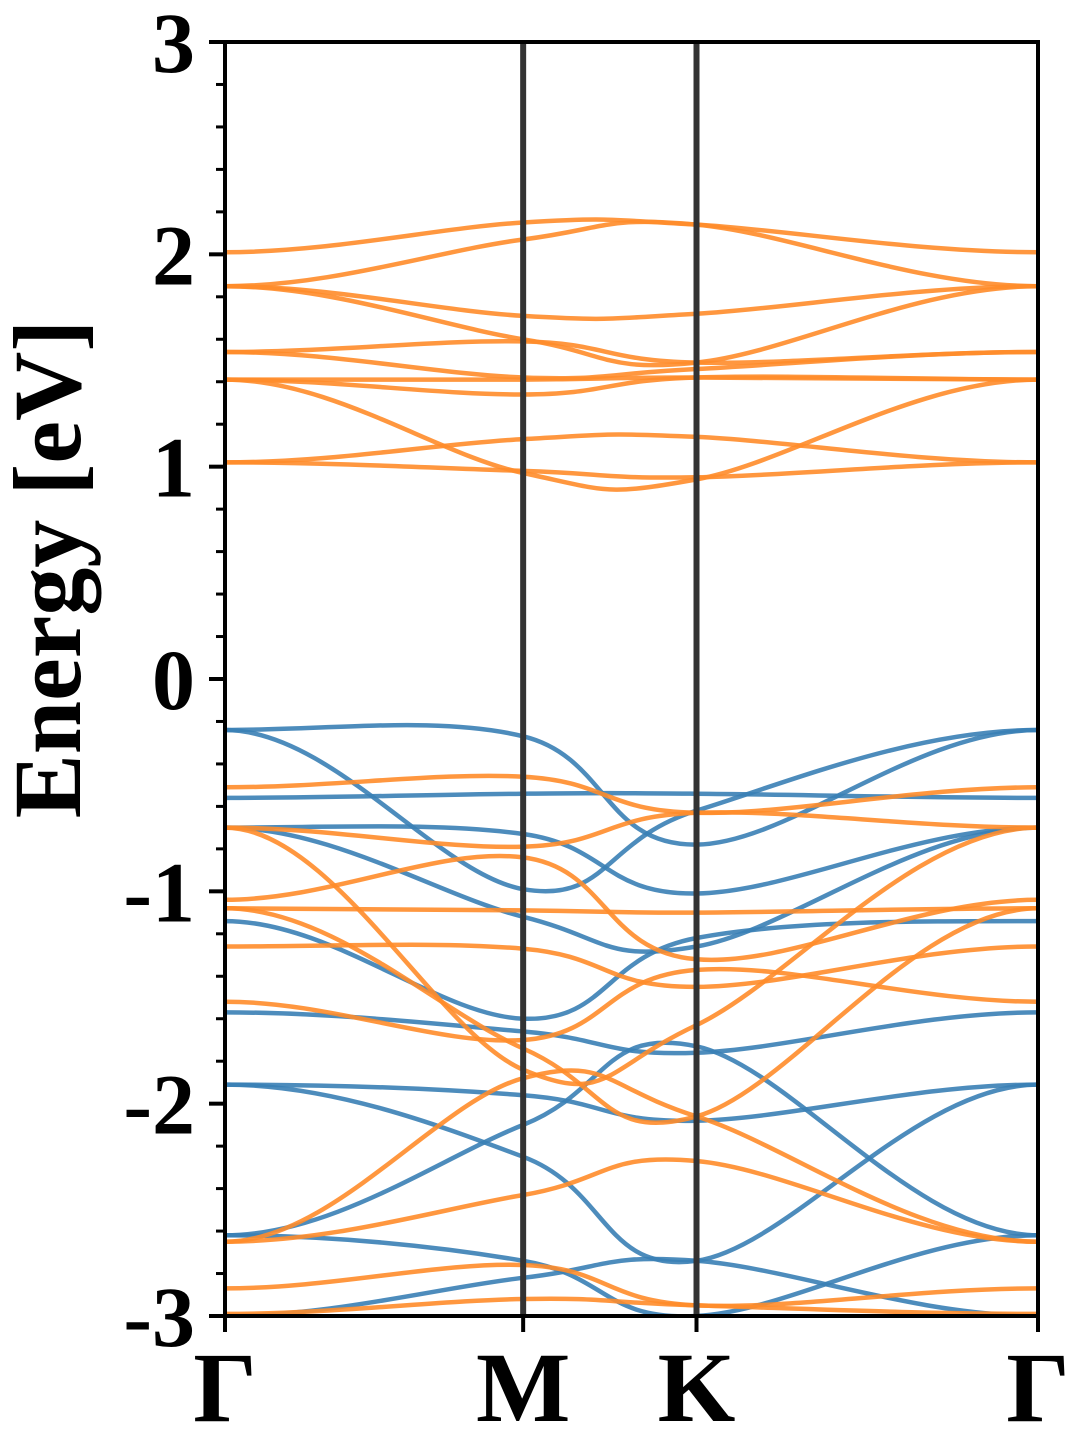 The image size is (1080, 1440). I want to click on y-tick-label: -3, so click(159, 1317).